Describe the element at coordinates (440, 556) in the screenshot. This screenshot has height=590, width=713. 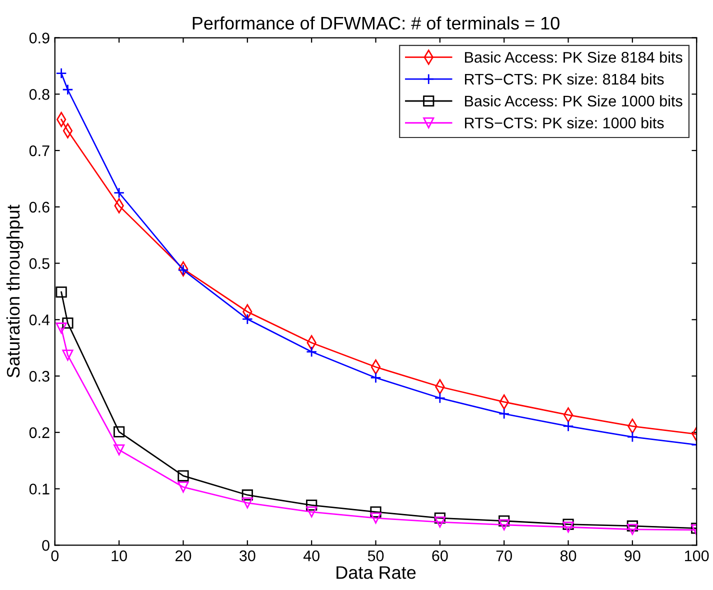
I see `x-tick-label: 60` at that location.